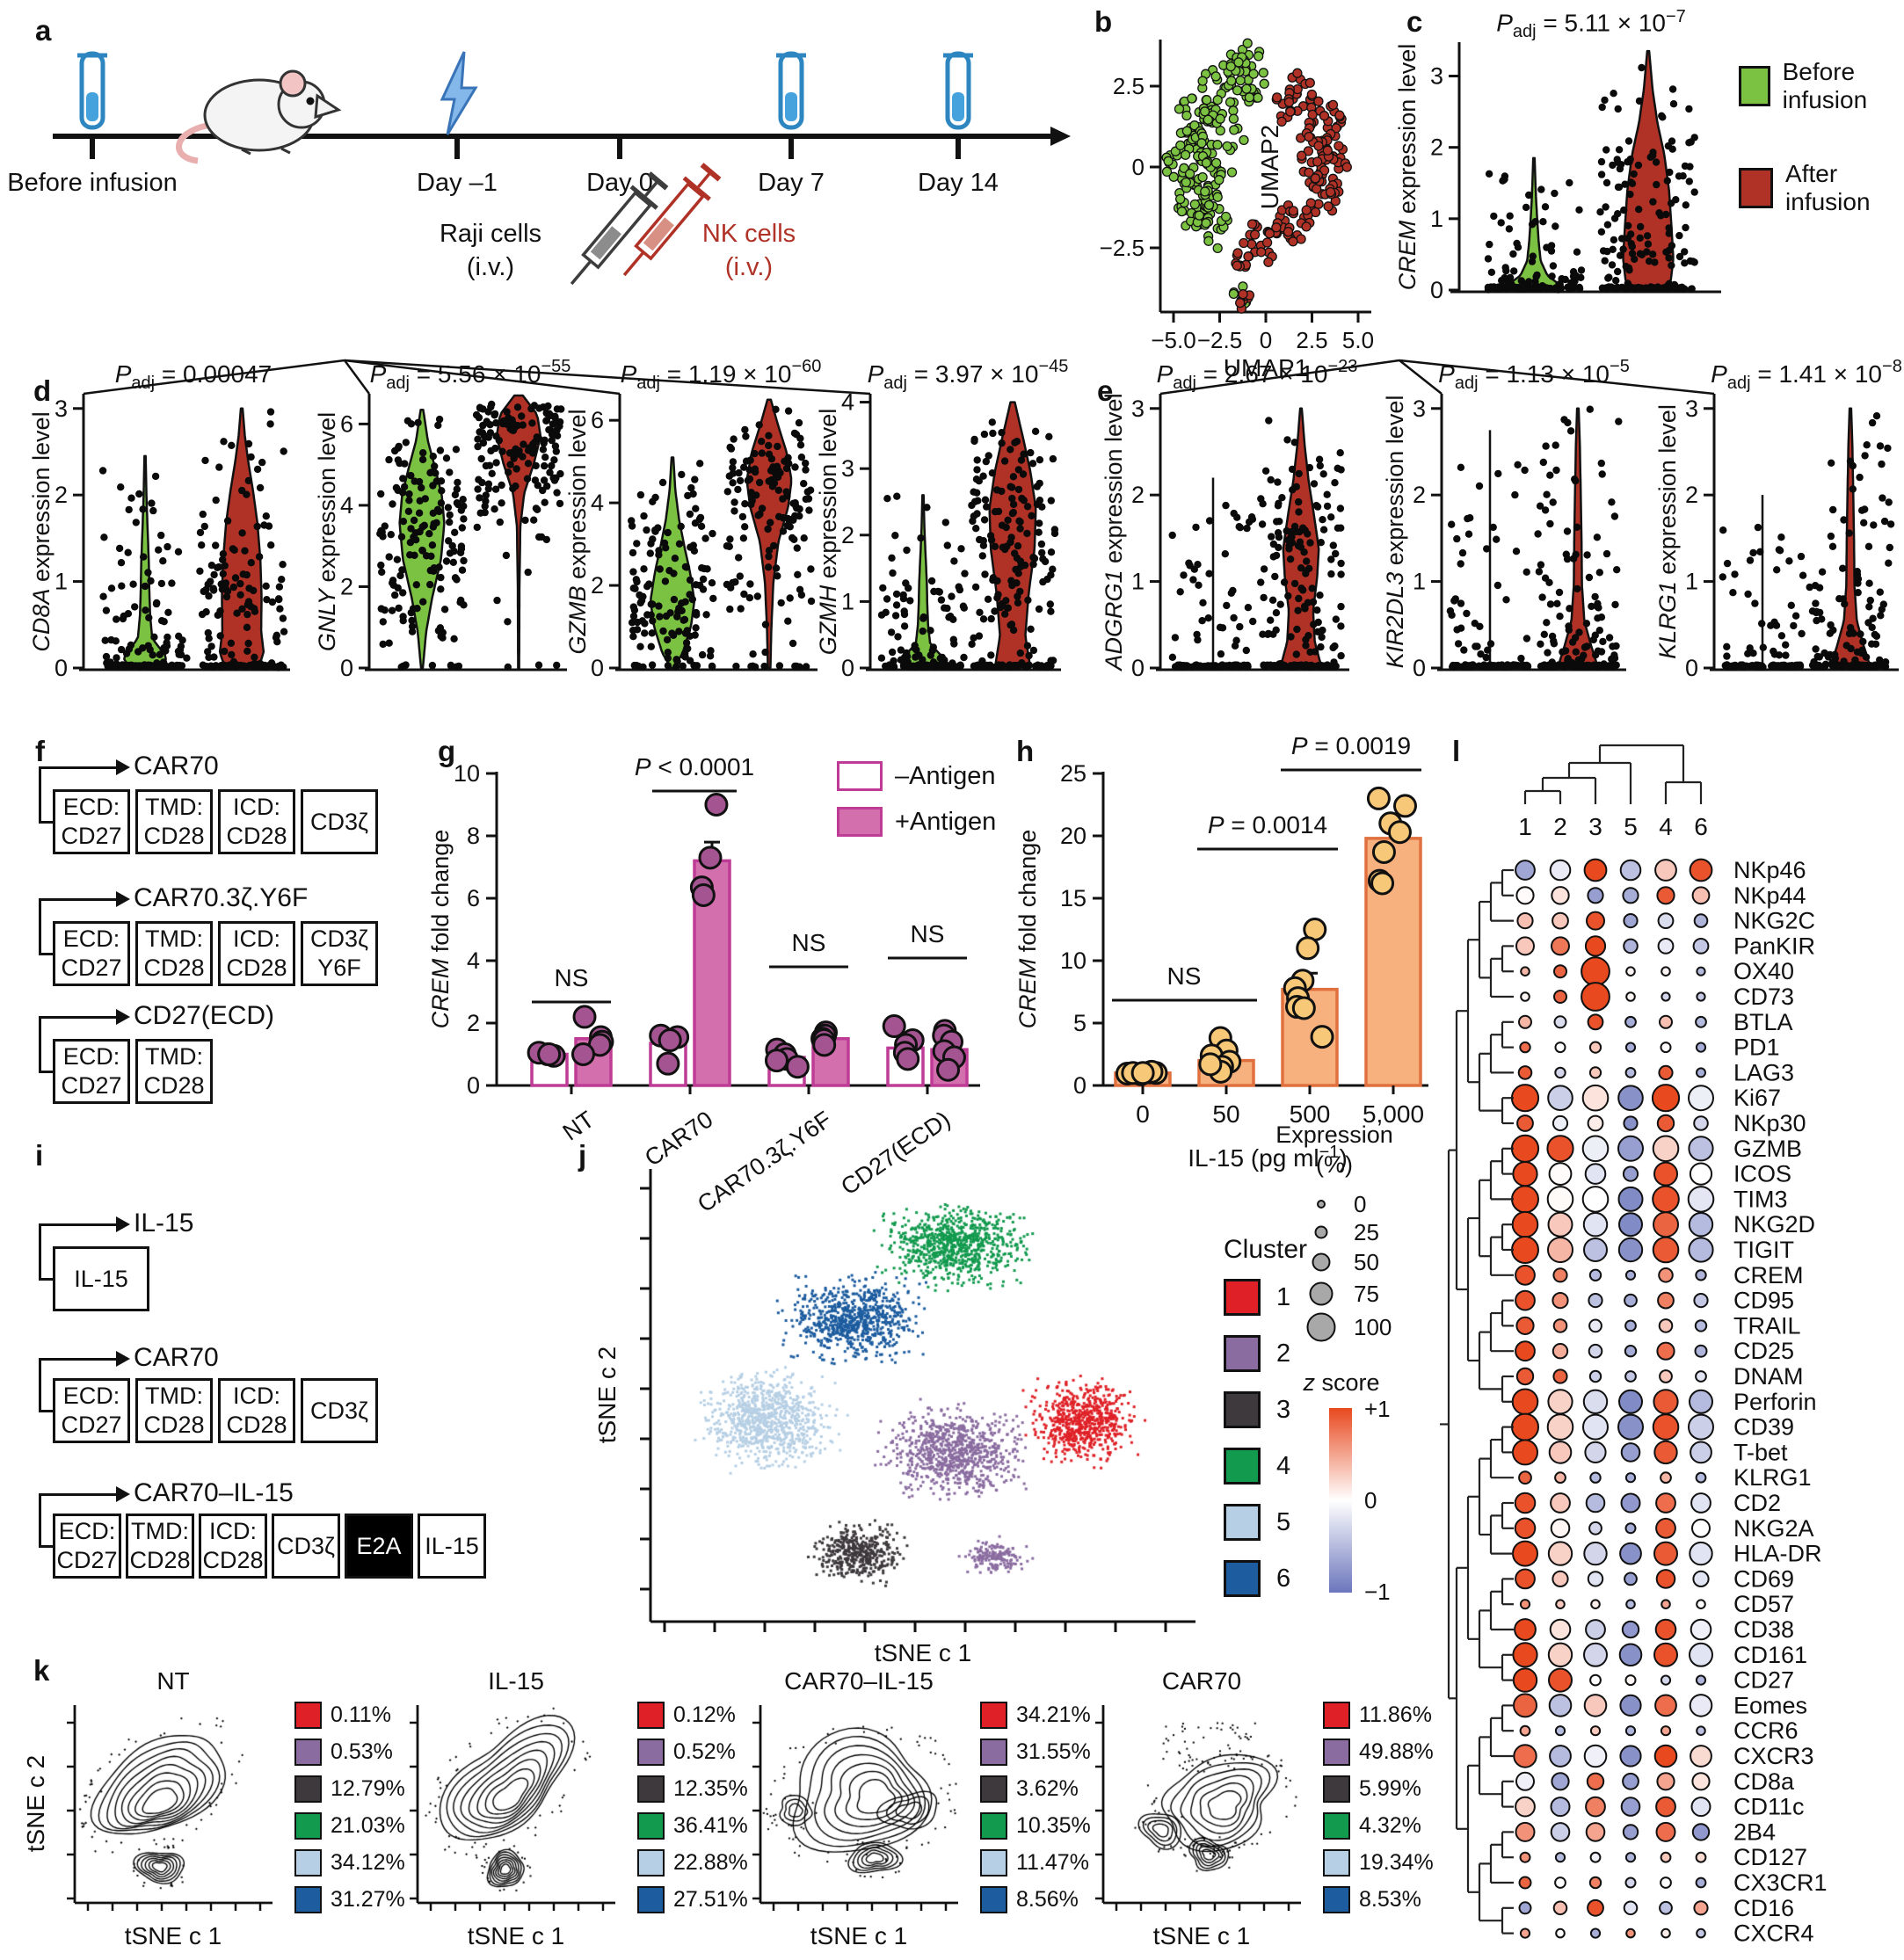 The image size is (1904, 1960). Describe the element at coordinates (1631, 1123) in the screenshot. I see `dot-NKp30-c5` at that location.